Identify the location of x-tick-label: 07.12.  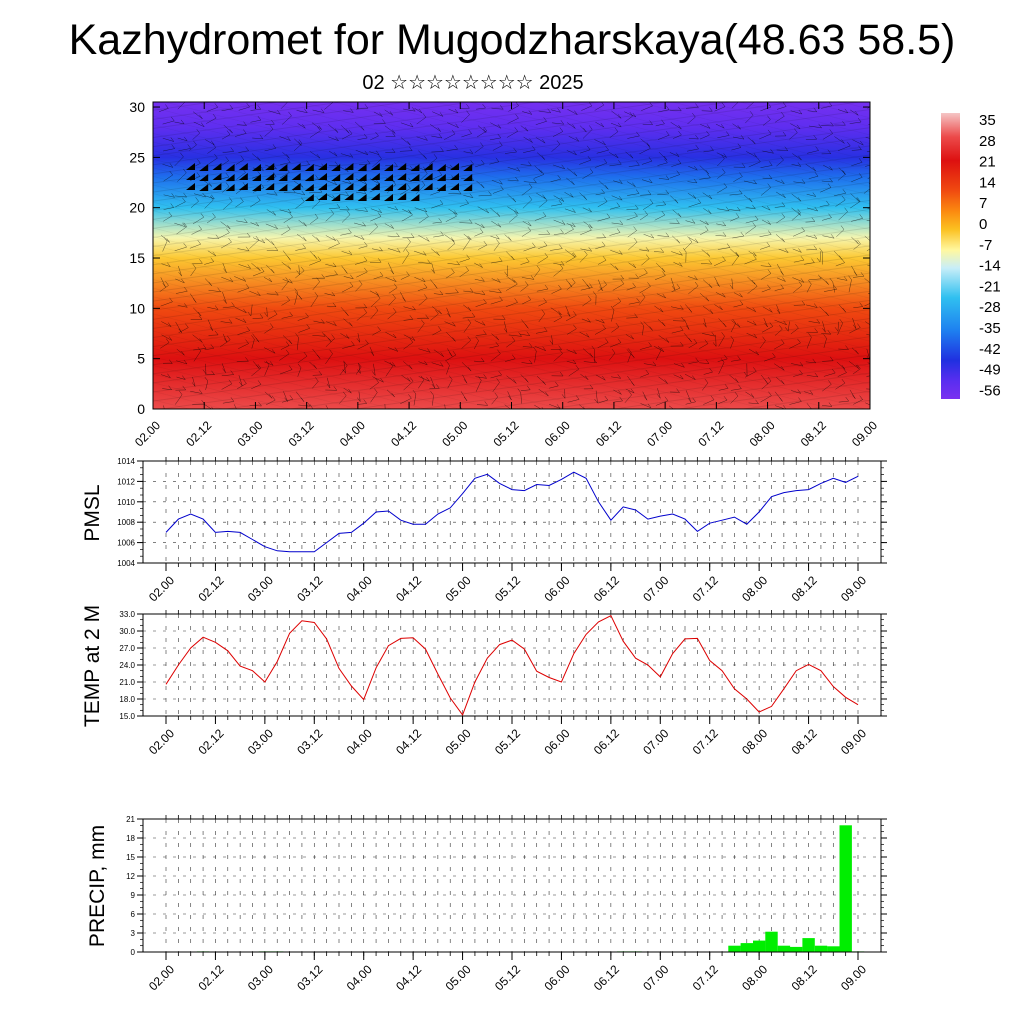
(705, 588).